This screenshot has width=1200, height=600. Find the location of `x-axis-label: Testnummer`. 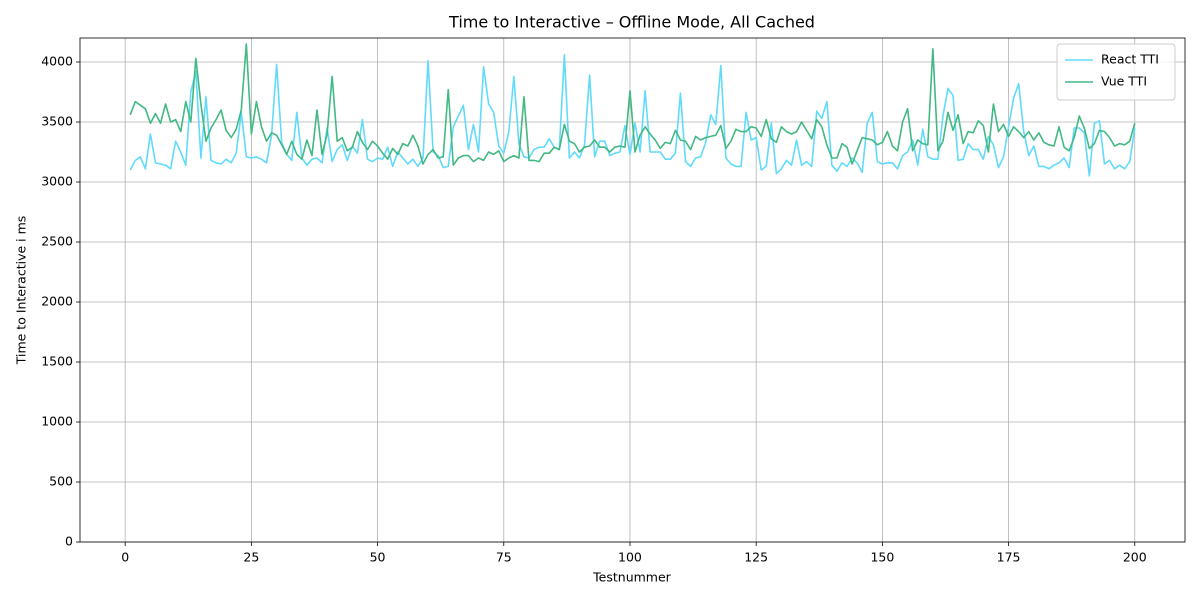

x-axis-label: Testnummer is located at coordinates (632, 577).